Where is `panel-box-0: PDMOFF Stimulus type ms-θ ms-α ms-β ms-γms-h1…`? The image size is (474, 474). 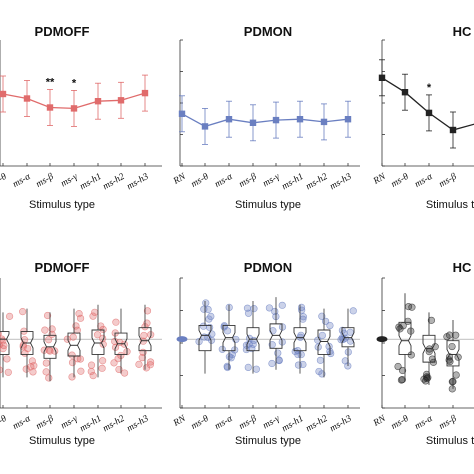
panel-box-0: PDMOFF Stimulus type ms-θ ms-α ms-β ms-γms-h1… is located at coordinates (81, 353).